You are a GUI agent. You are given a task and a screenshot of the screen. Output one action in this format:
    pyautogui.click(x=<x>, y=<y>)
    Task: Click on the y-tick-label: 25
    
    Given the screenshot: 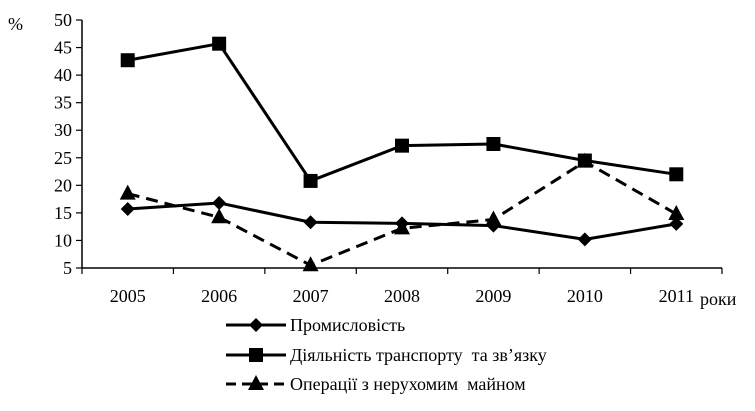 What is the action you would take?
    pyautogui.click(x=63, y=158)
    